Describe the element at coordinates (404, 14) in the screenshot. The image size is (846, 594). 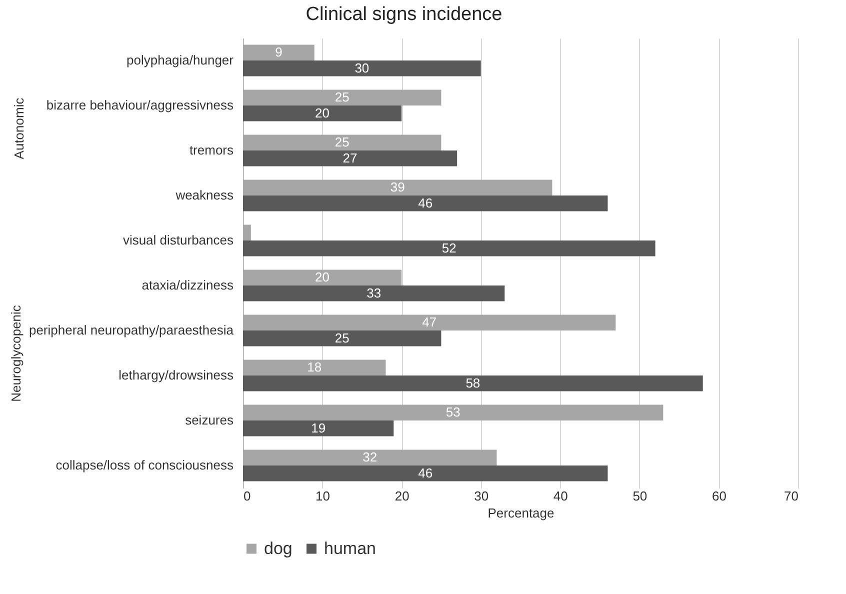
I see `chart-title: Clinical signs incidence` at that location.